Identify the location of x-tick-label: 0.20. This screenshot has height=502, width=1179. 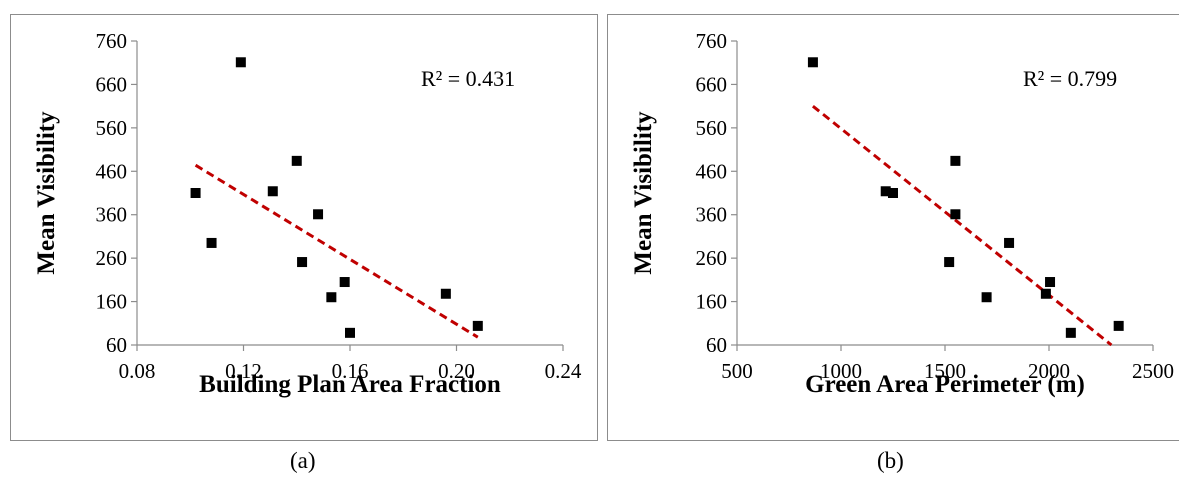
(456, 371).